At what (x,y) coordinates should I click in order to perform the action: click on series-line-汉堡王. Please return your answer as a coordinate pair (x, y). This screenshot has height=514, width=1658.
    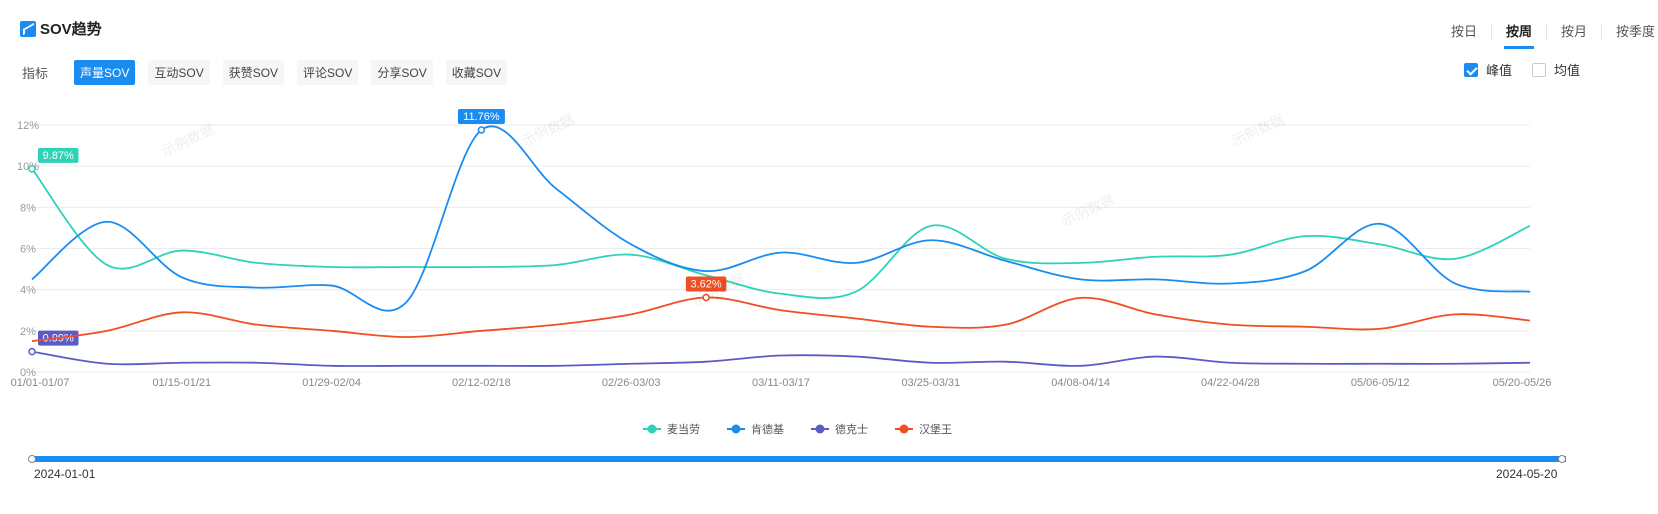
    Looking at the image, I should click on (781, 319).